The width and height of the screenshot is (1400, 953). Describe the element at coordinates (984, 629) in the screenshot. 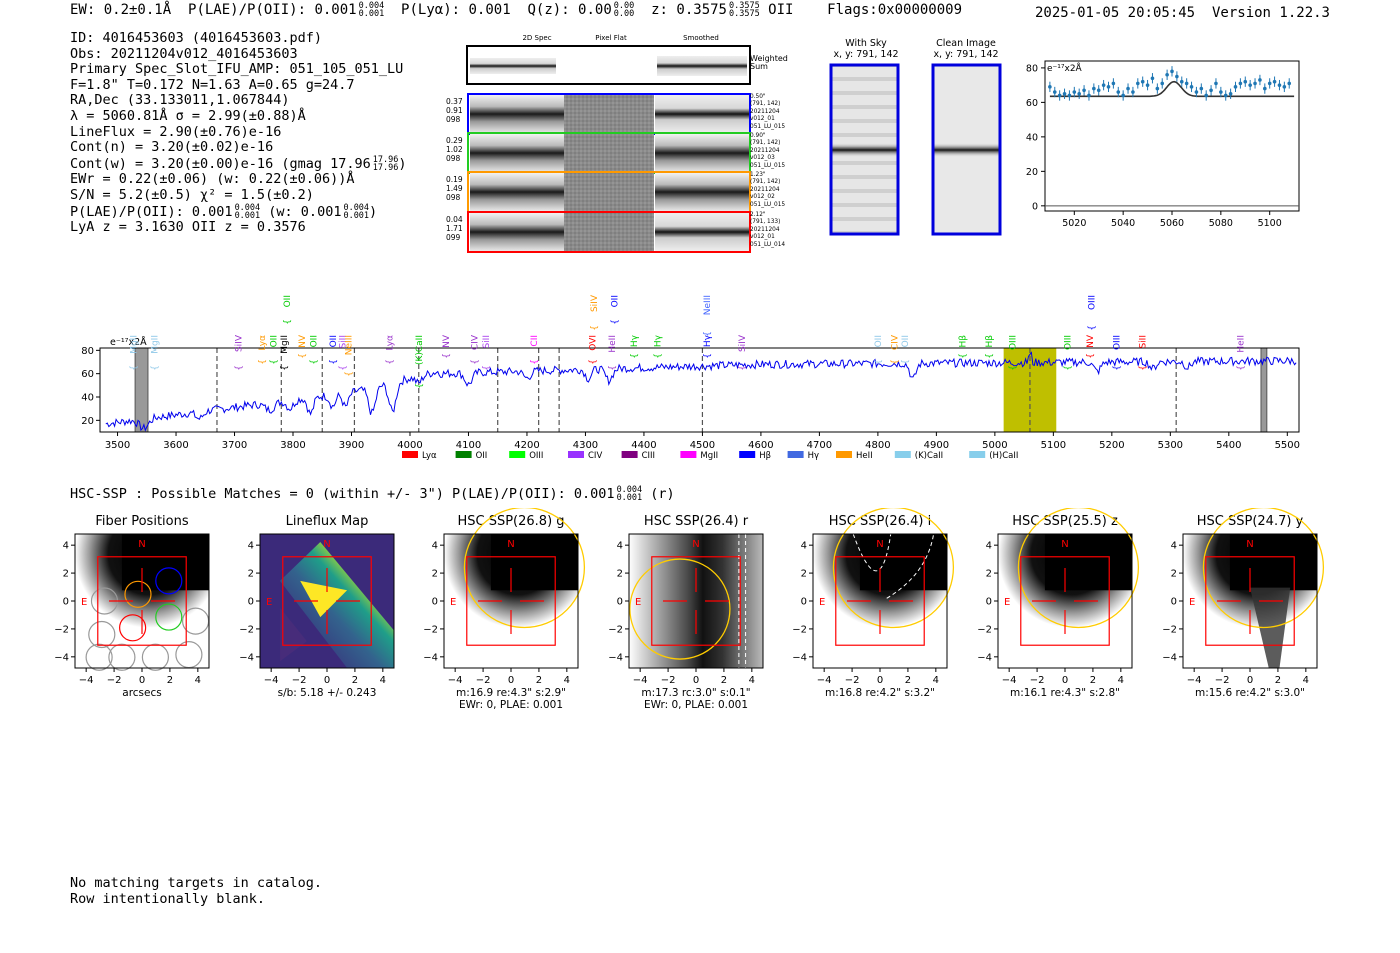

I see `panel-y-tick-label: −2` at that location.